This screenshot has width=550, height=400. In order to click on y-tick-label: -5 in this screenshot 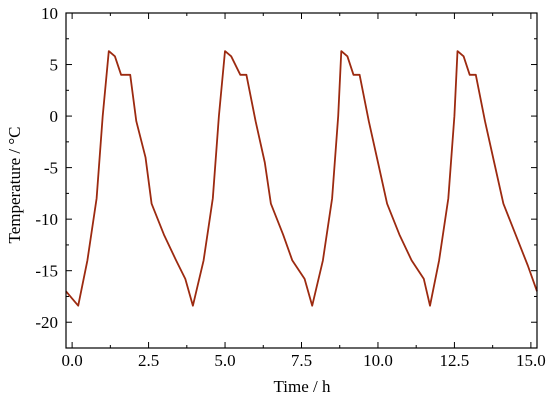, I will do `click(51, 168)`.